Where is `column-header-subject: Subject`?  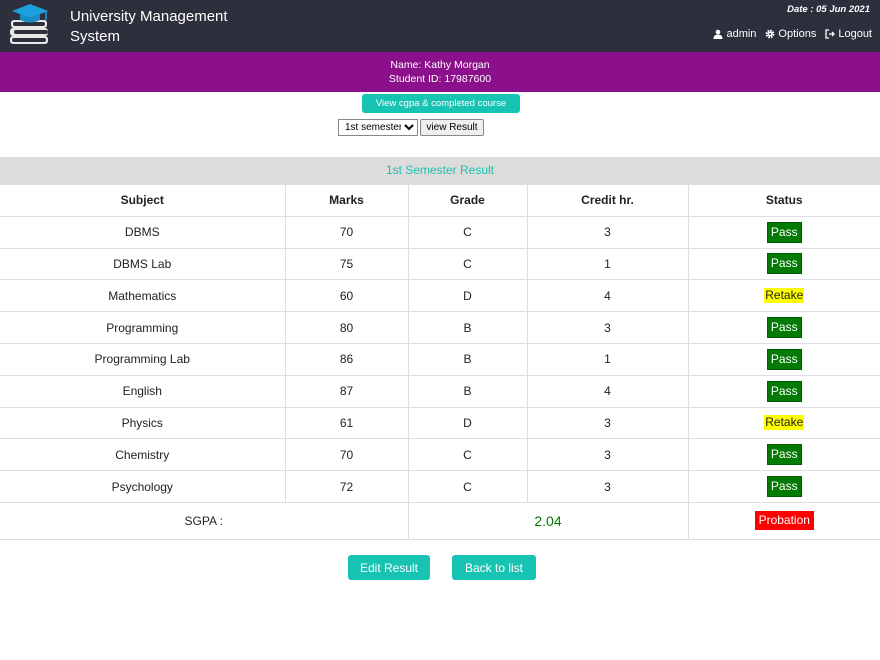
column-header-subject: Subject is located at coordinates (143, 200).